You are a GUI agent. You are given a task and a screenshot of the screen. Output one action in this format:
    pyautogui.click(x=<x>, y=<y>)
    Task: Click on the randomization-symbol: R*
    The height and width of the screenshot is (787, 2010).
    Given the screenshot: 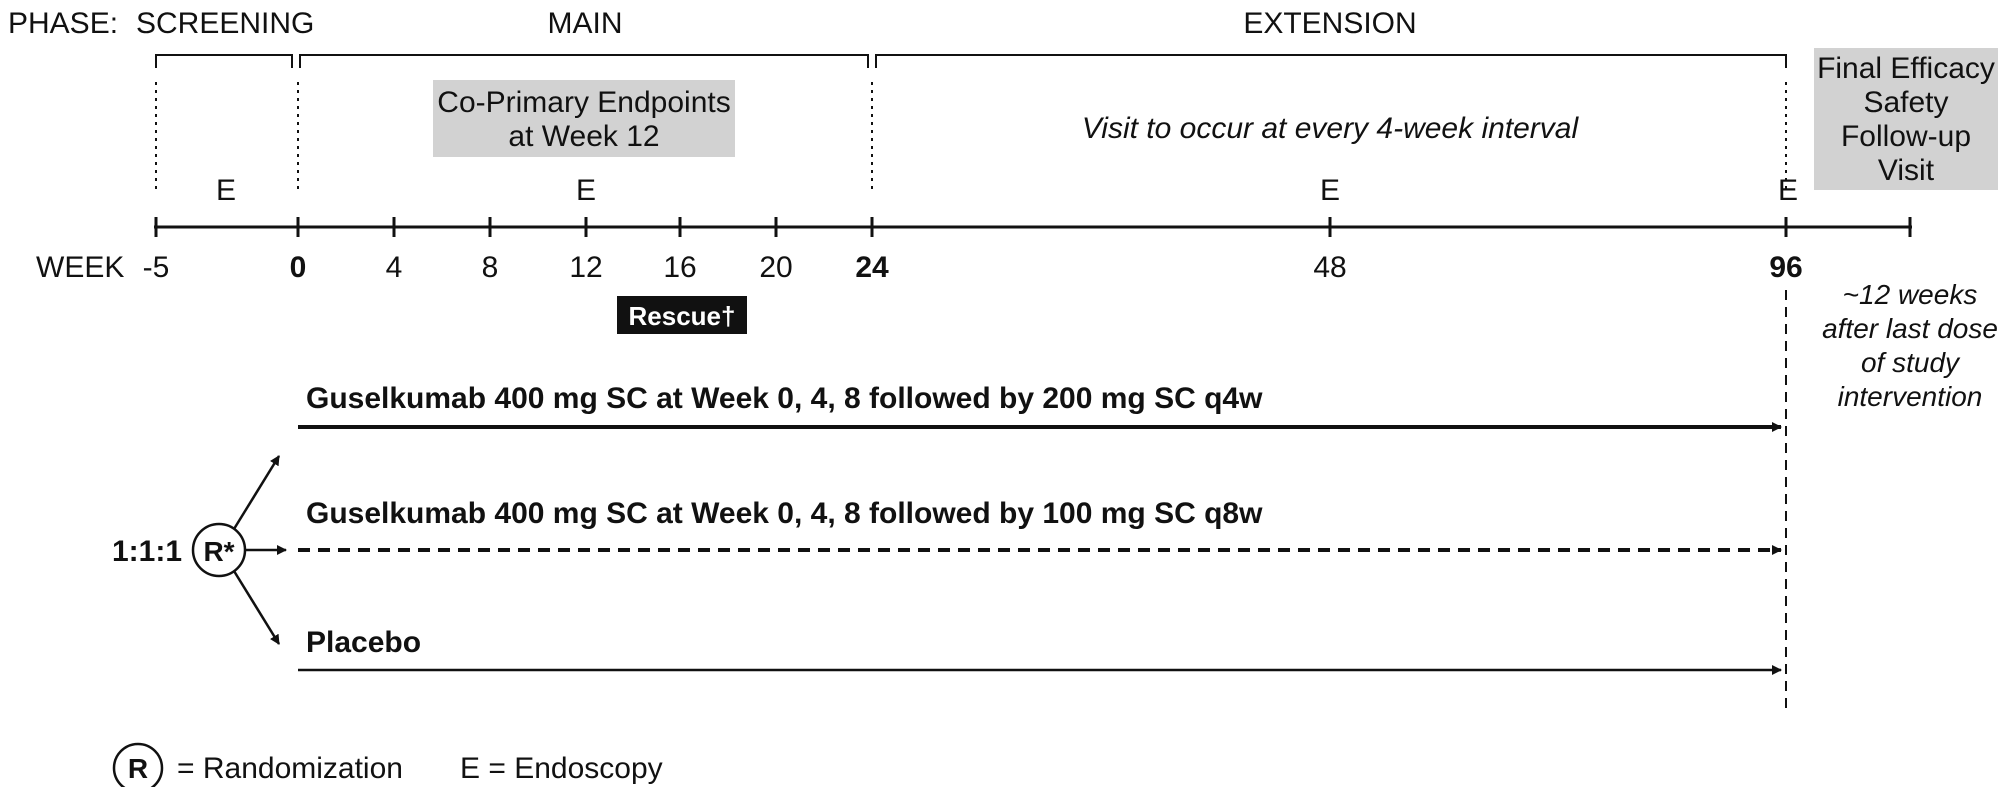 What is the action you would take?
    pyautogui.click(x=218, y=551)
    